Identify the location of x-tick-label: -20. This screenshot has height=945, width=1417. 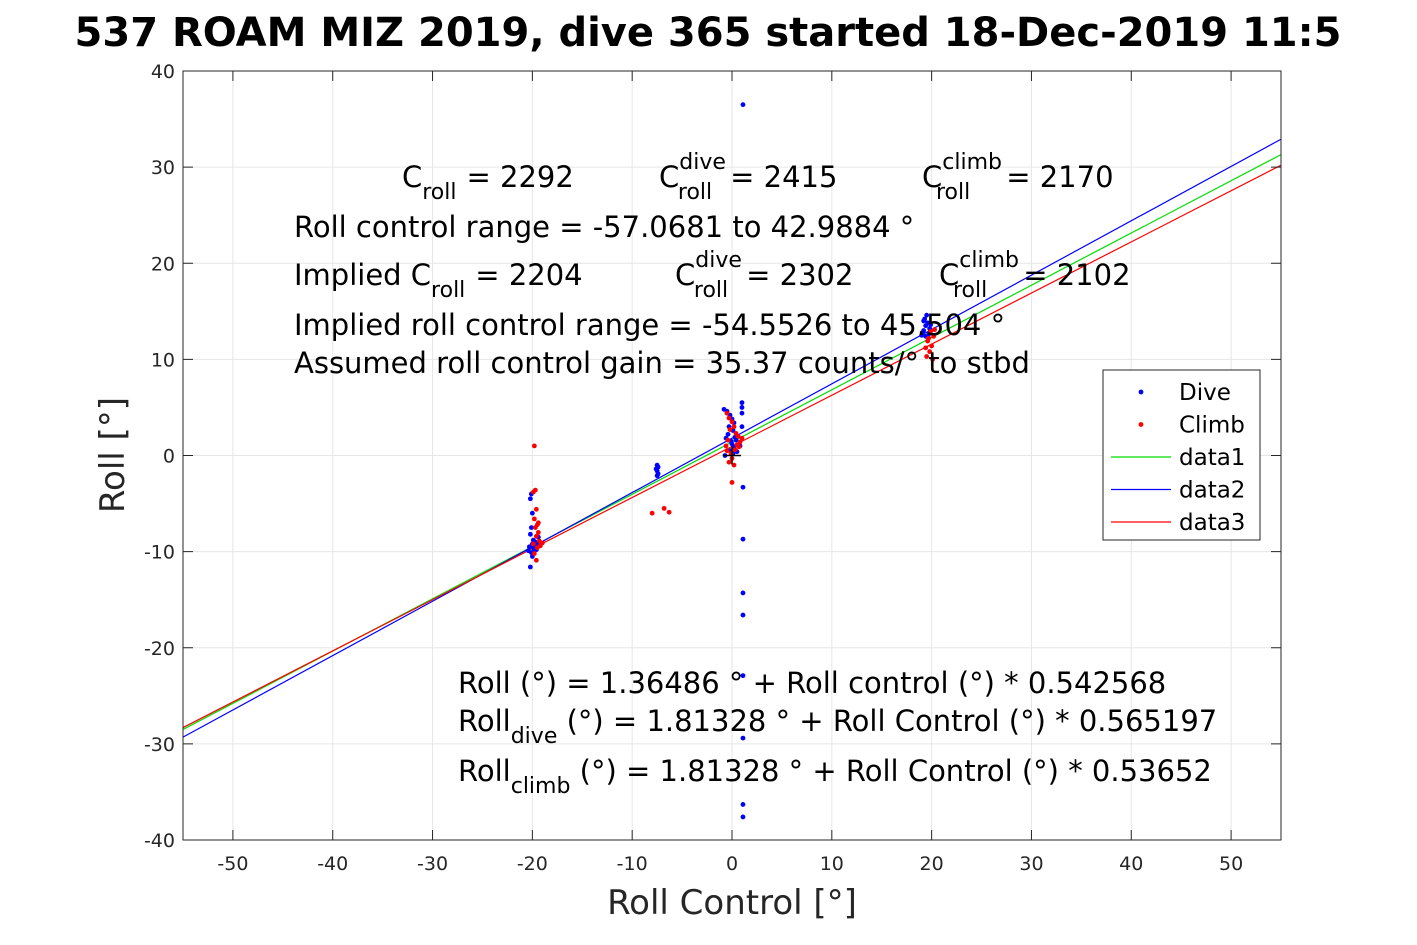
(532, 864).